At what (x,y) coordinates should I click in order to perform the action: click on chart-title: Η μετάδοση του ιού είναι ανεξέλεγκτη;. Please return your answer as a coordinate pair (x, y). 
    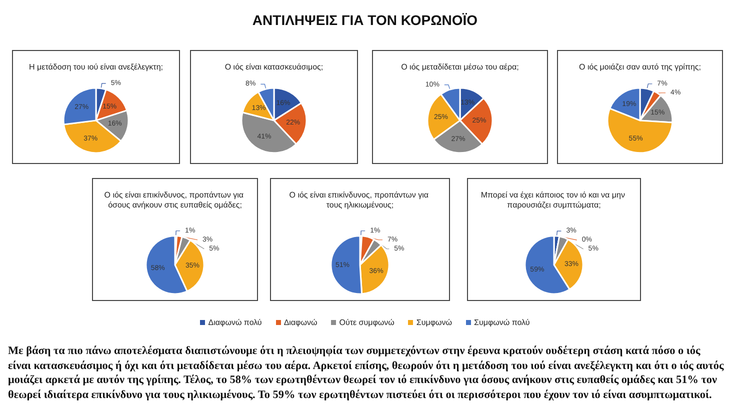
    Looking at the image, I should click on (96, 67).